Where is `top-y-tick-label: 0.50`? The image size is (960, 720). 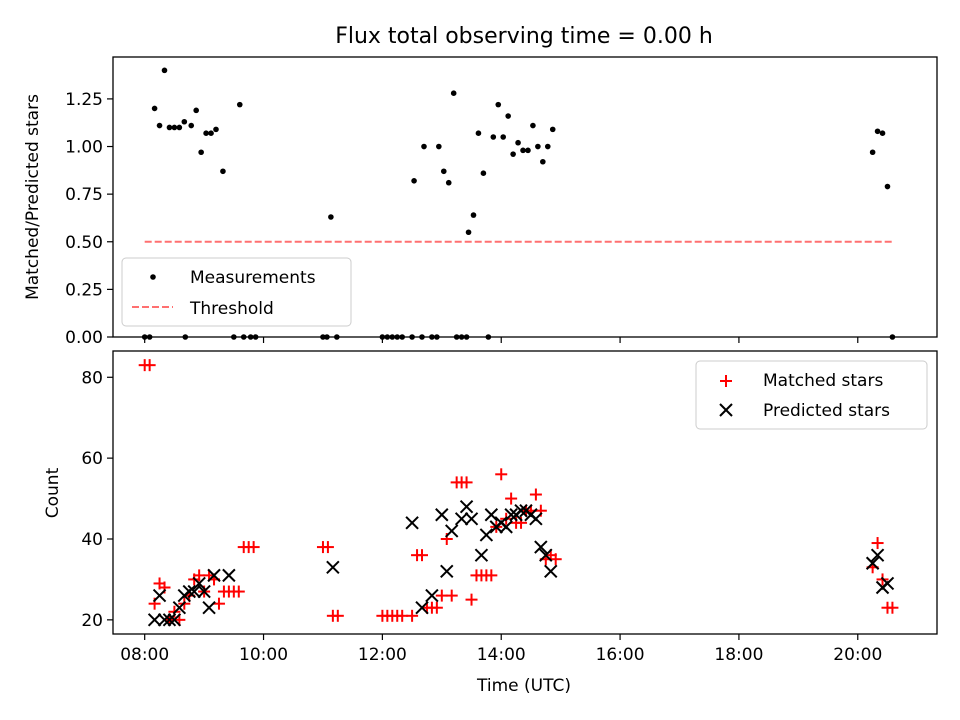
top-y-tick-label: 0.50 is located at coordinates (84, 243).